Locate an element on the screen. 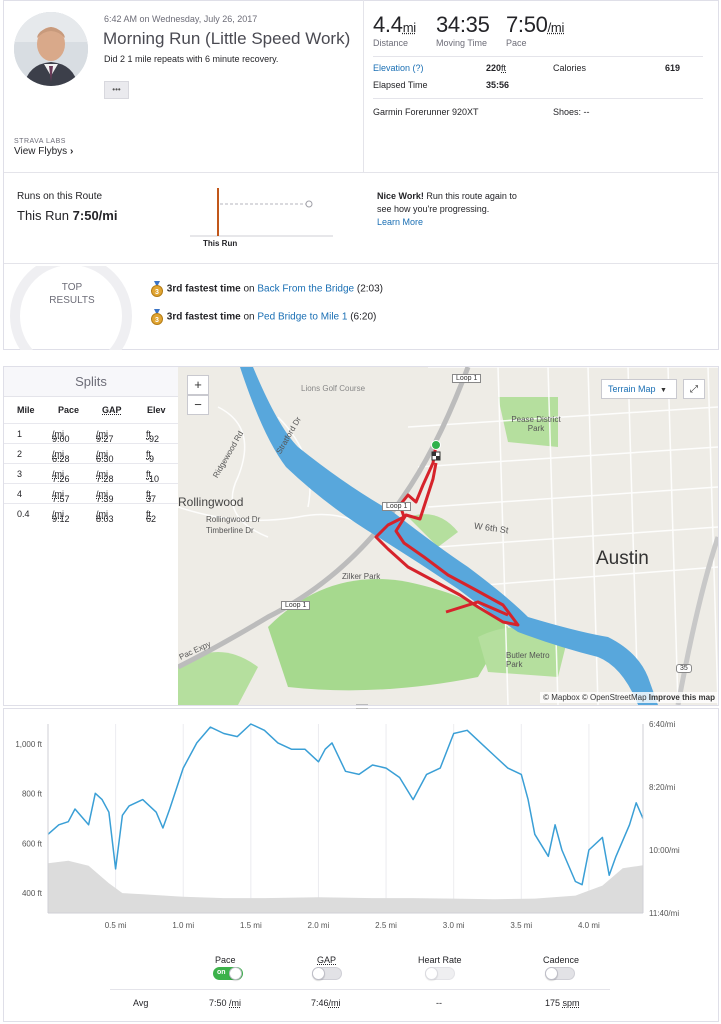 The image size is (721, 1024). split-mile: 3 is located at coordinates (20, 474).